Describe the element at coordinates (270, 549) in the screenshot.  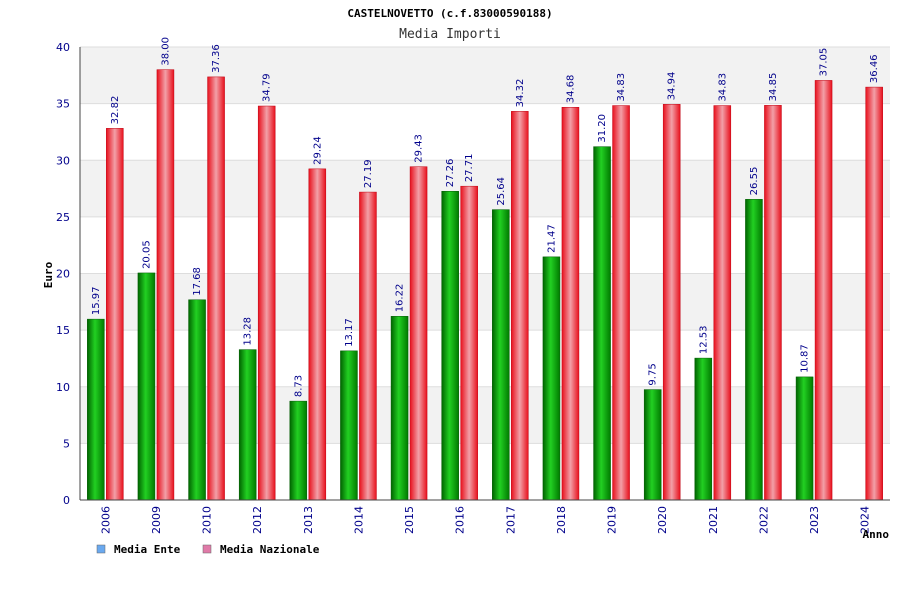
I see `legend-label-media-nazionale: Media Nazionale` at that location.